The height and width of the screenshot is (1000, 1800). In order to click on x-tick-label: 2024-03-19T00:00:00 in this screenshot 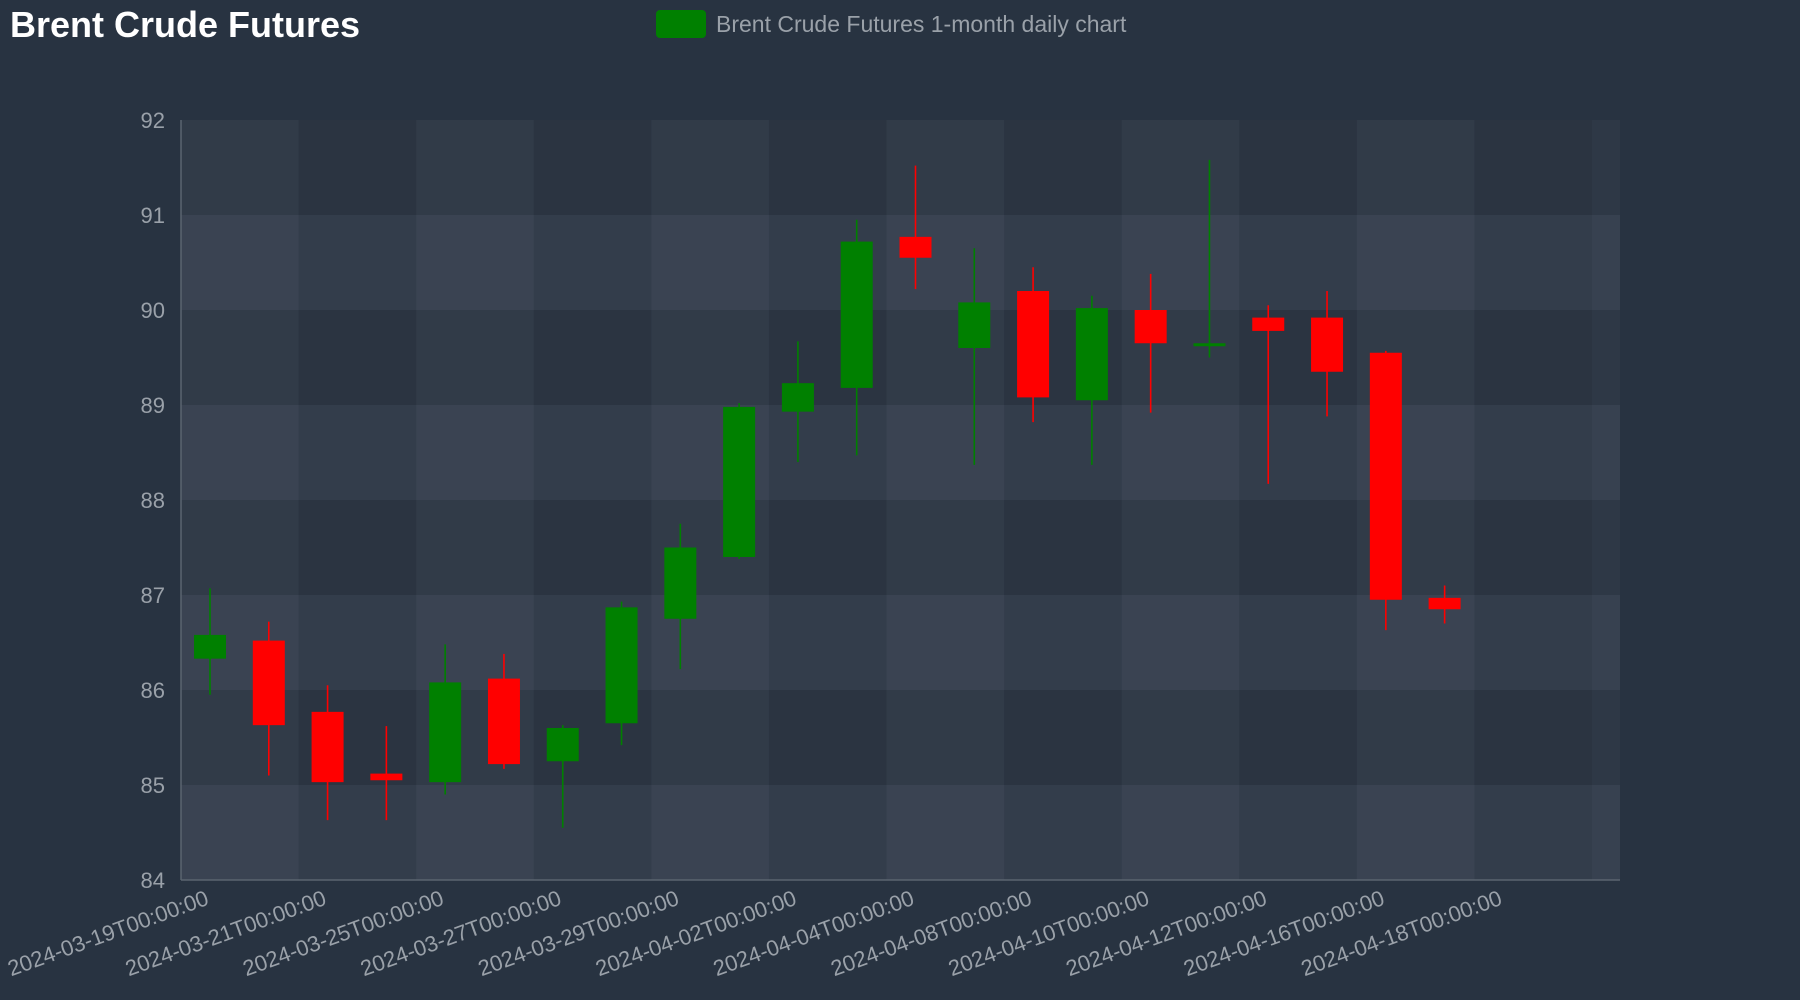, I will do `click(107, 933)`.